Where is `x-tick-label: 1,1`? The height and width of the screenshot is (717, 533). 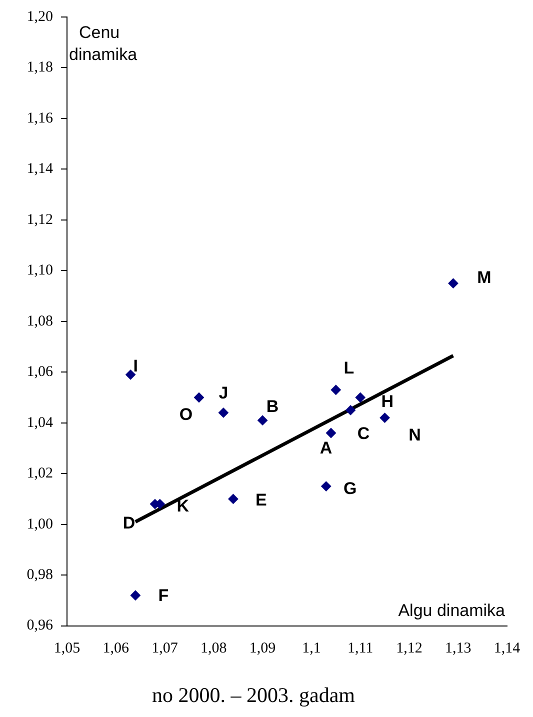 x-tick-label: 1,1 is located at coordinates (311, 648).